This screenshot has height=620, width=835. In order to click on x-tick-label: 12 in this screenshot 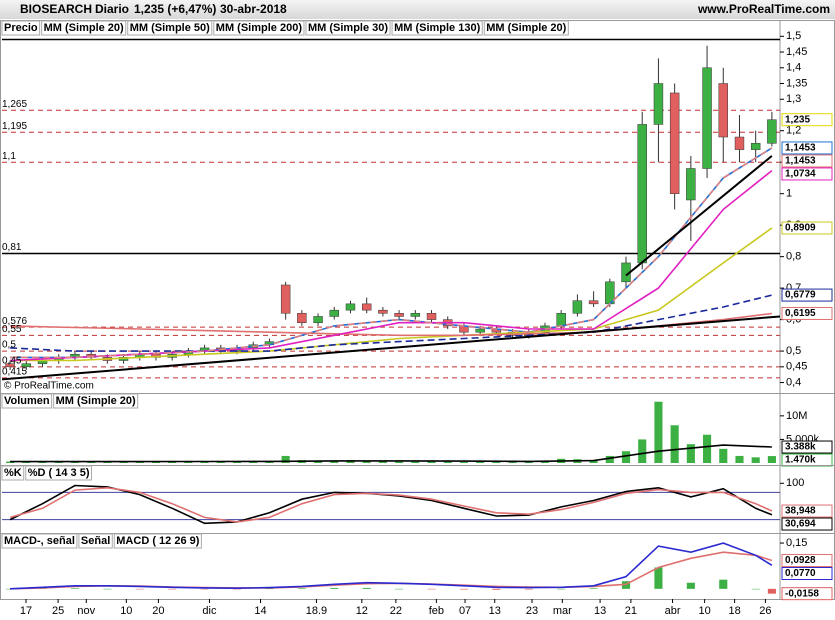, I will do `click(362, 611)`.